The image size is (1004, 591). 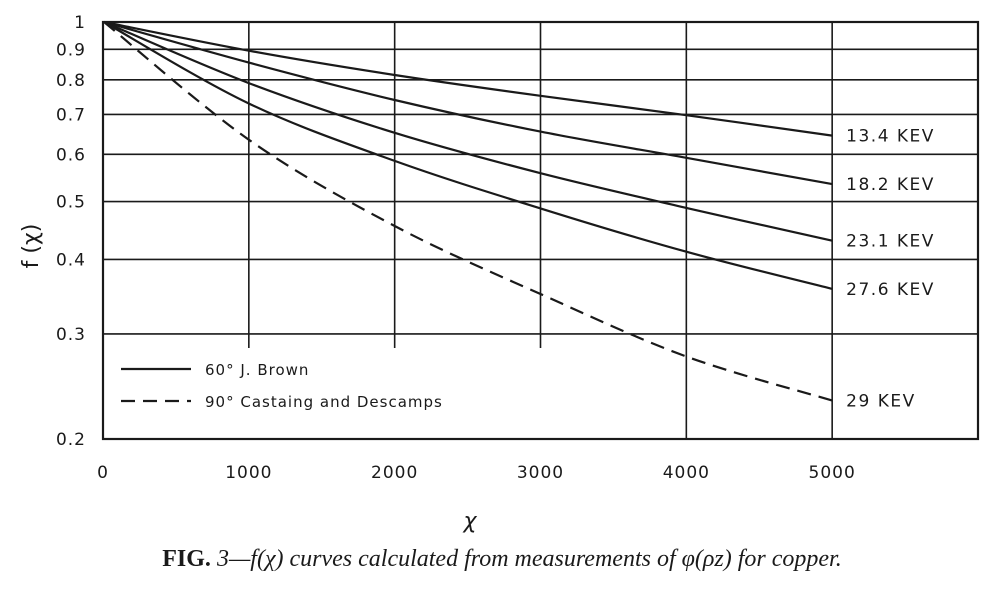 I want to click on x-tick-label-4: 4000, so click(x=686, y=473).